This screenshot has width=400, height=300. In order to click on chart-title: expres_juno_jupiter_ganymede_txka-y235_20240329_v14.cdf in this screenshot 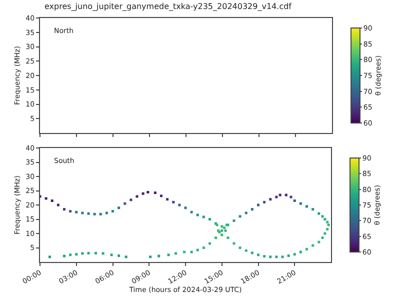, I will do `click(168, 7)`.